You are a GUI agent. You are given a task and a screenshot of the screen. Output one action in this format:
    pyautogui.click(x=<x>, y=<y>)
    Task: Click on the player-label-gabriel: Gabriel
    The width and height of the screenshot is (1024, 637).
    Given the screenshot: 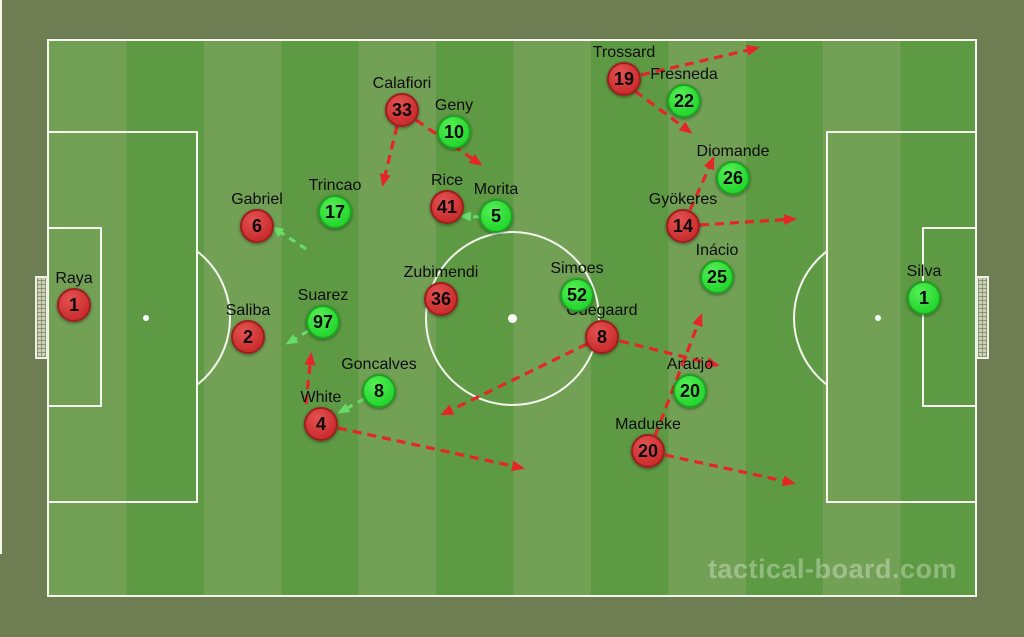 What is the action you would take?
    pyautogui.click(x=257, y=199)
    